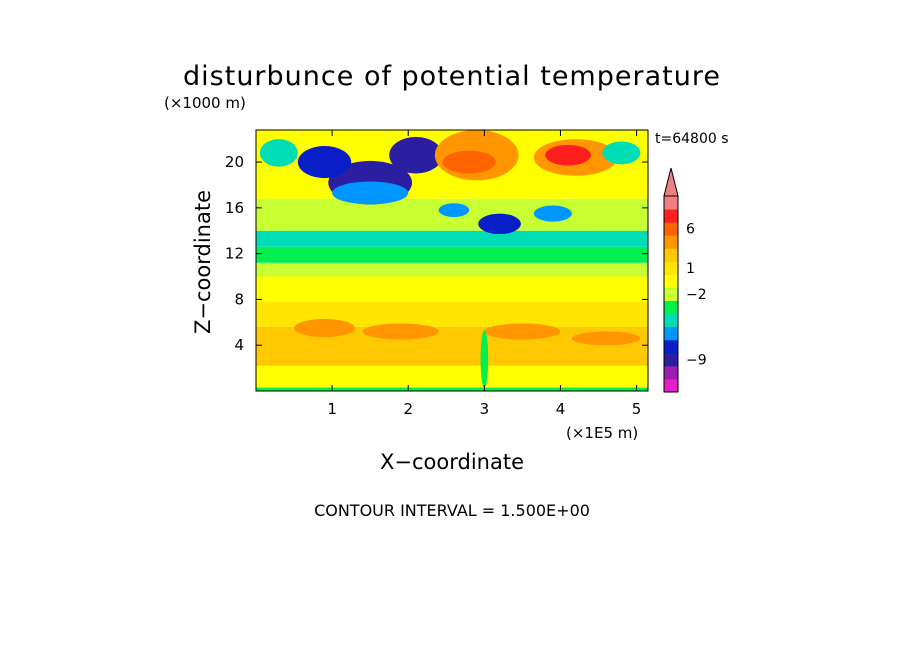 The image size is (904, 658). I want to click on colorbar-label-2: −2, so click(696, 295).